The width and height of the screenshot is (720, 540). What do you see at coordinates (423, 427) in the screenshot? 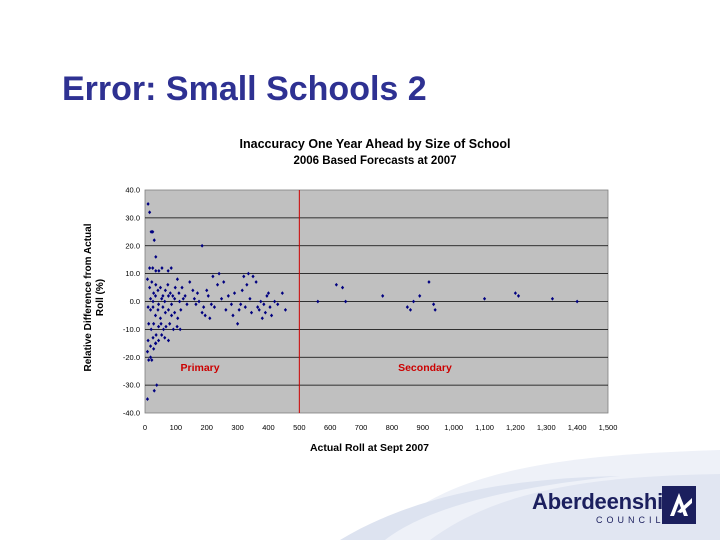
I see `x-tick-label: 900` at bounding box center [423, 427].